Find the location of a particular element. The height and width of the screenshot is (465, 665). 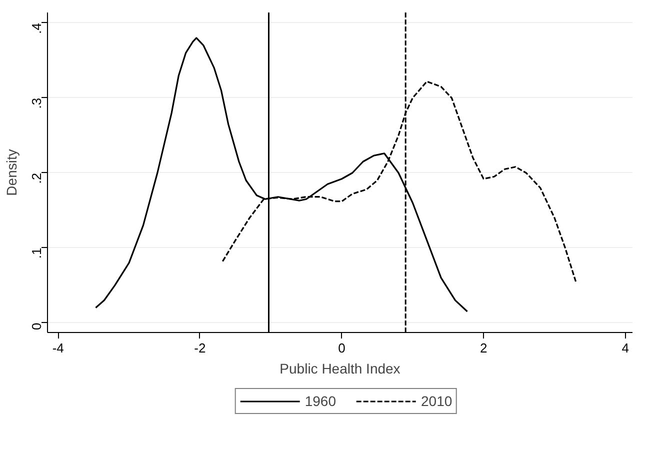

y-tick-label: 0 is located at coordinates (36, 326).